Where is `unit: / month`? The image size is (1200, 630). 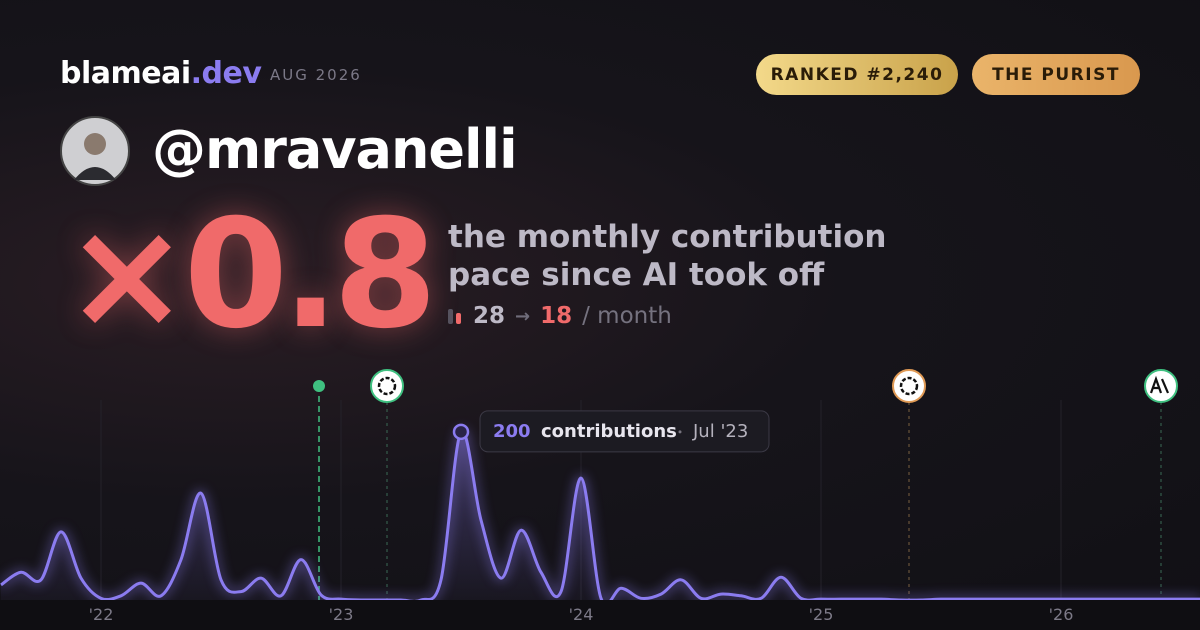 unit: / month is located at coordinates (627, 316).